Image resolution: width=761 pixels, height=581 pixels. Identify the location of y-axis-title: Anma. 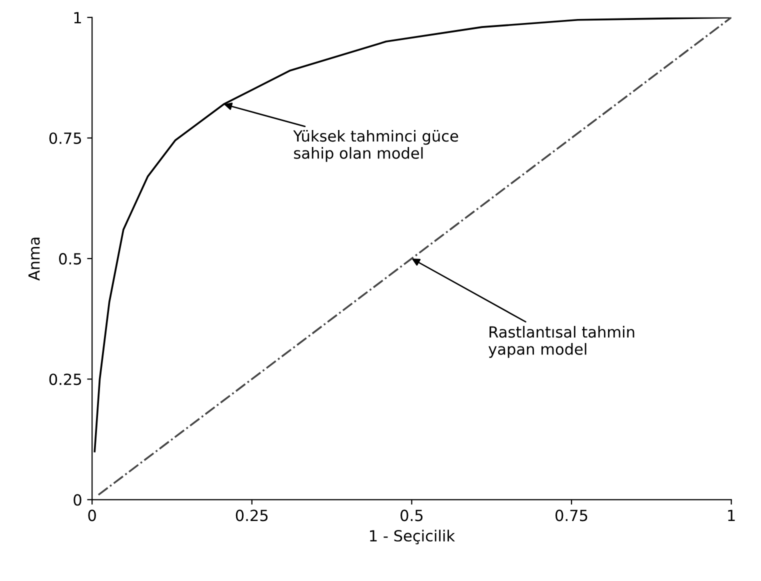
(34, 259).